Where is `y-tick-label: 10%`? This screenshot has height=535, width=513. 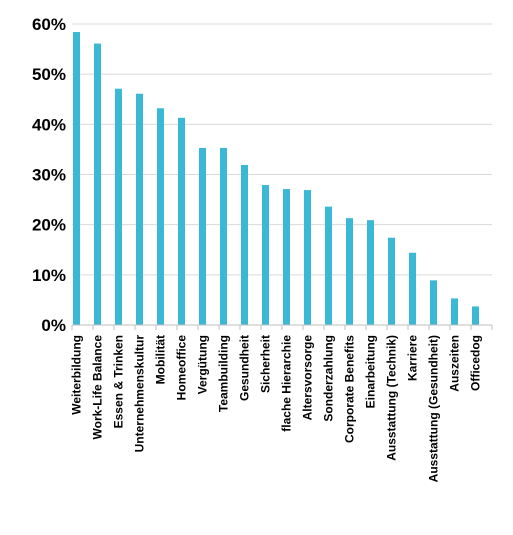
y-tick-label: 10% is located at coordinates (49, 275).